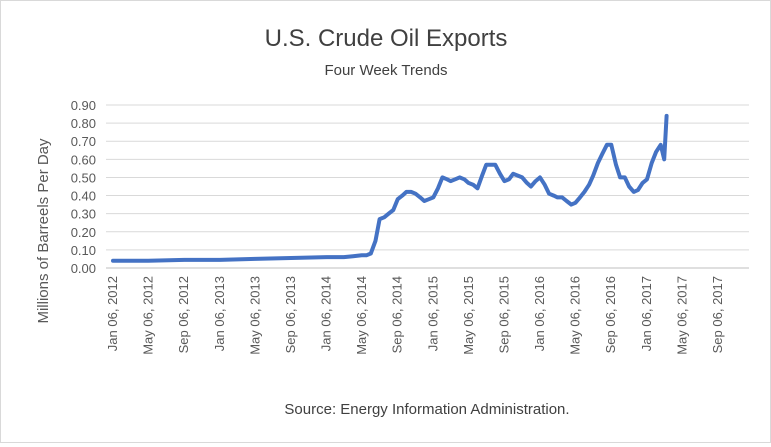  What do you see at coordinates (646, 313) in the screenshot?
I see `x-tick-label: Jan 06, 2017` at bounding box center [646, 313].